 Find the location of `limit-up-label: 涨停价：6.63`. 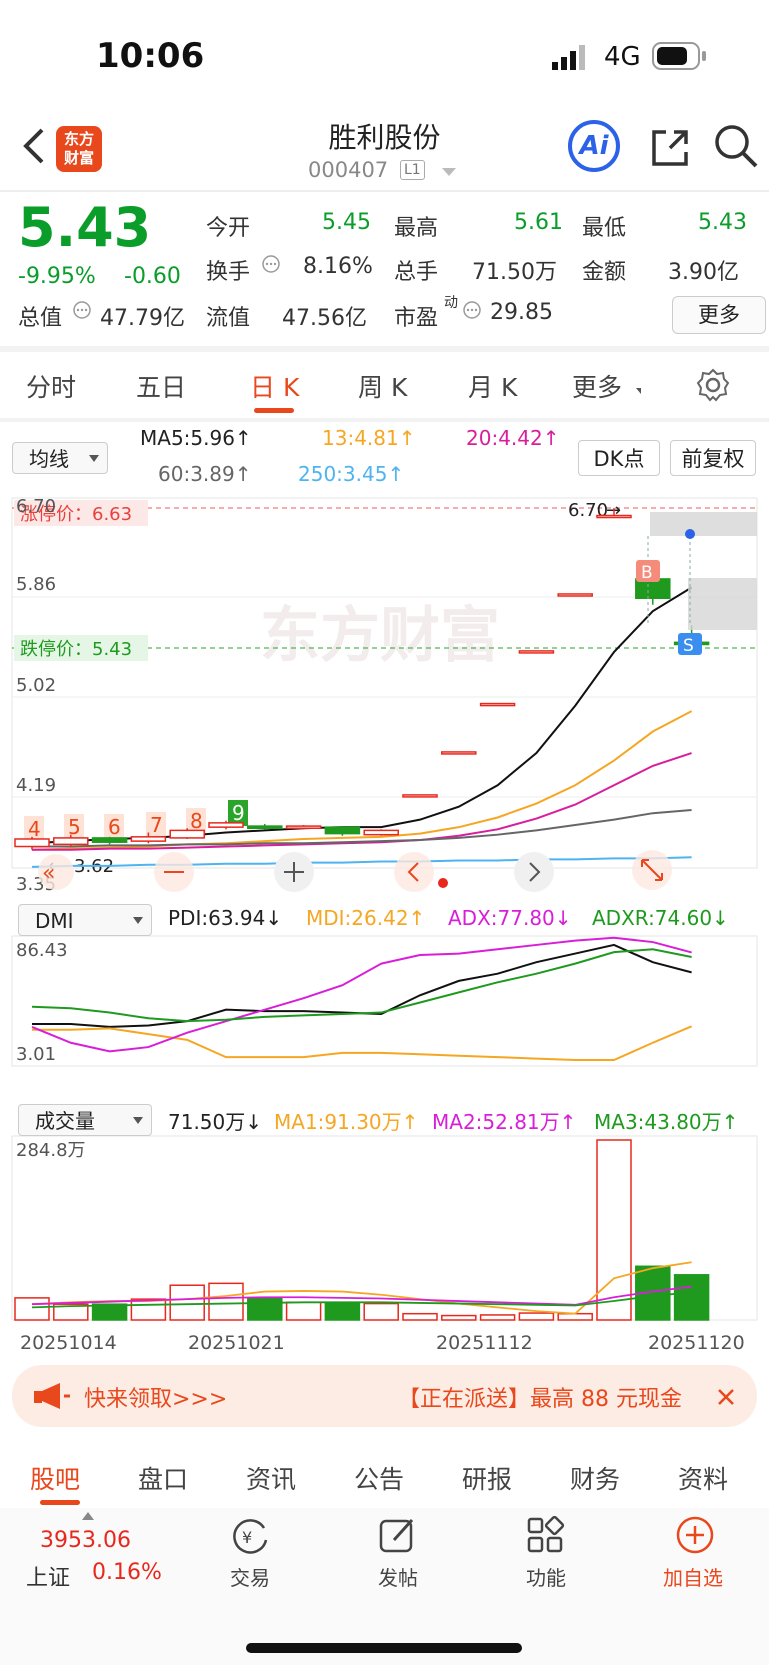

limit-up-label: 涨停价：6.63 is located at coordinates (76, 514).